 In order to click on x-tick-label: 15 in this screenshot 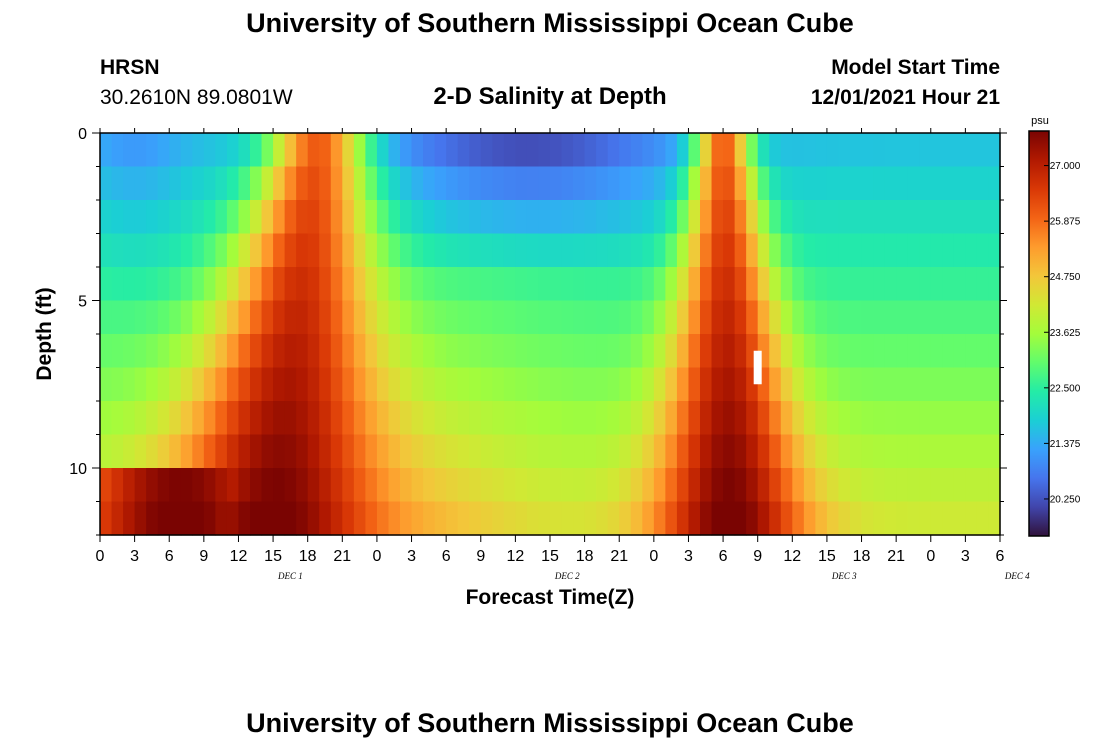, I will do `click(273, 556)`.